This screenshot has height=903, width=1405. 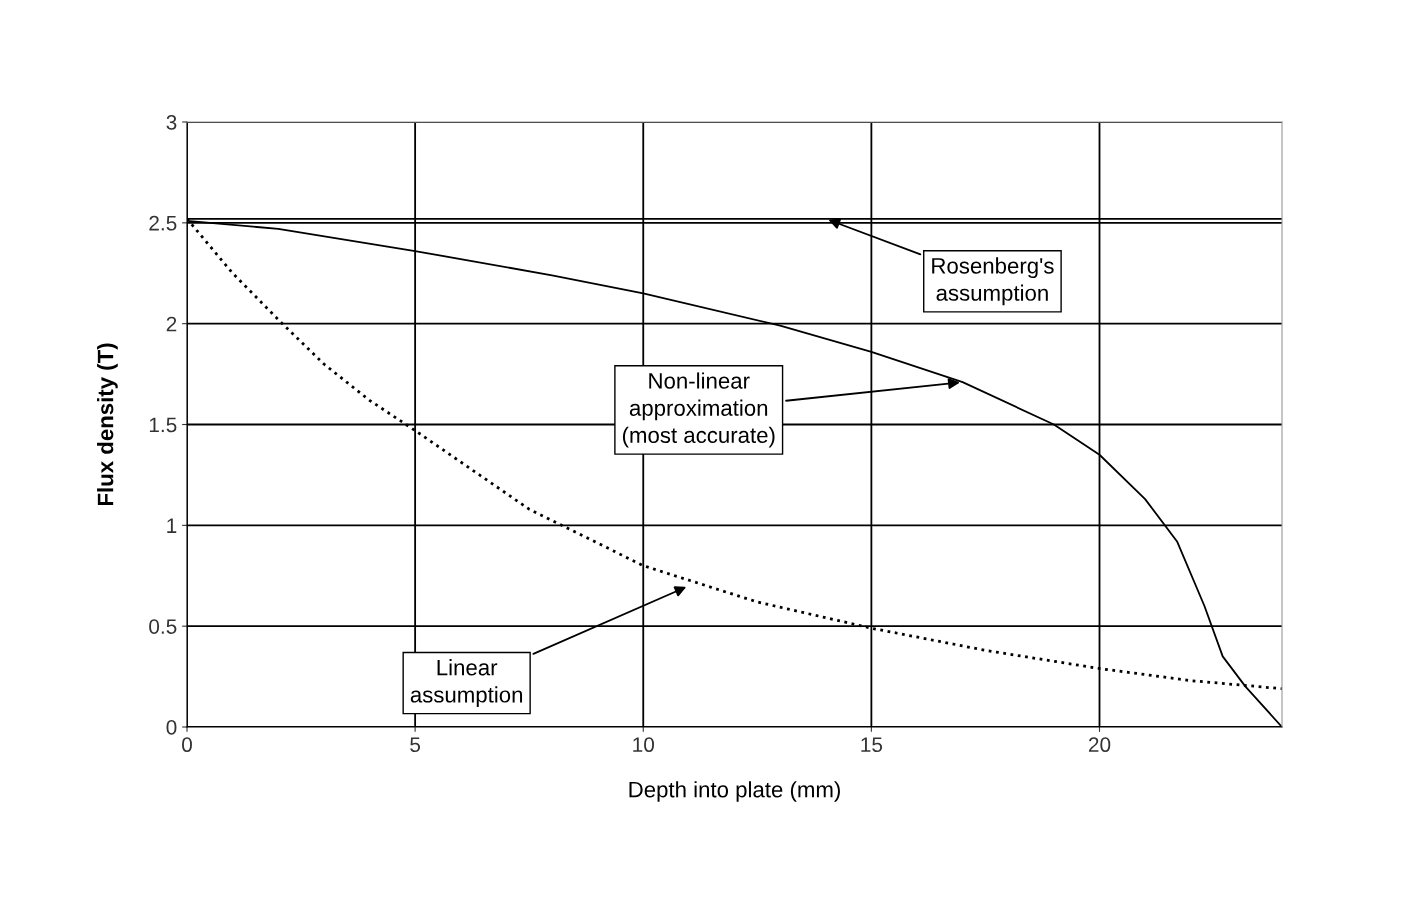 I want to click on y-tick-label: 3, so click(x=171, y=122).